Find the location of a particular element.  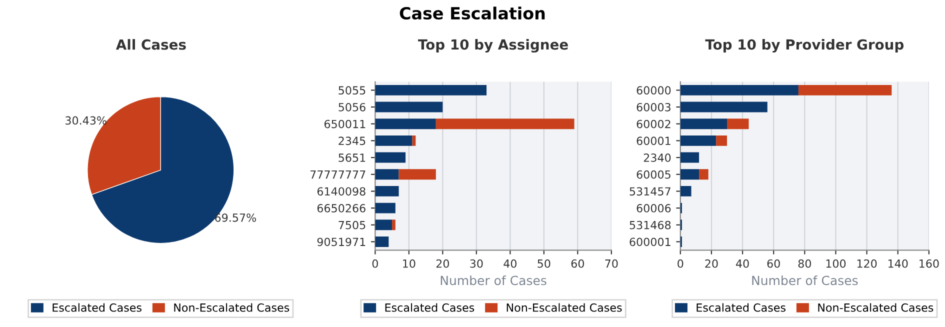

x-tick-label: 120 is located at coordinates (867, 263).